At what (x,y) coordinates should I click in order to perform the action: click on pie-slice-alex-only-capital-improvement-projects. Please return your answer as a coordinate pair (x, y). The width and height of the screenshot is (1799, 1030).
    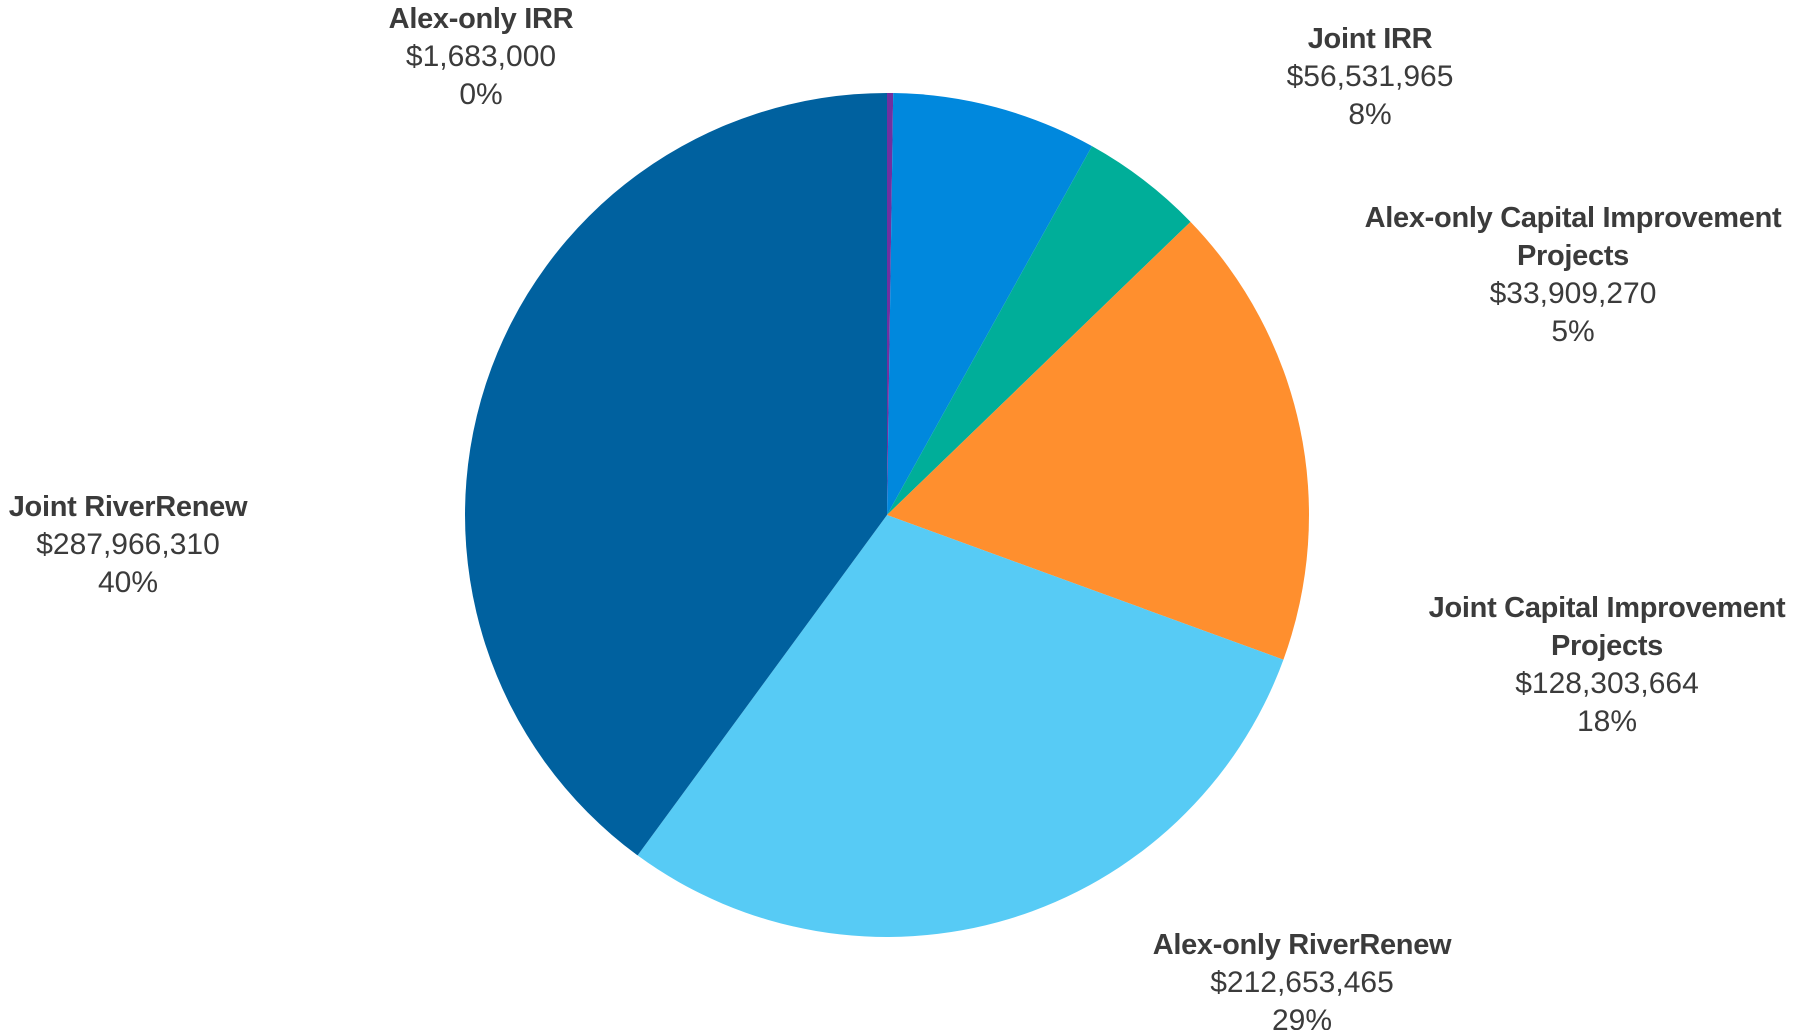
    Looking at the image, I should click on (1039, 330).